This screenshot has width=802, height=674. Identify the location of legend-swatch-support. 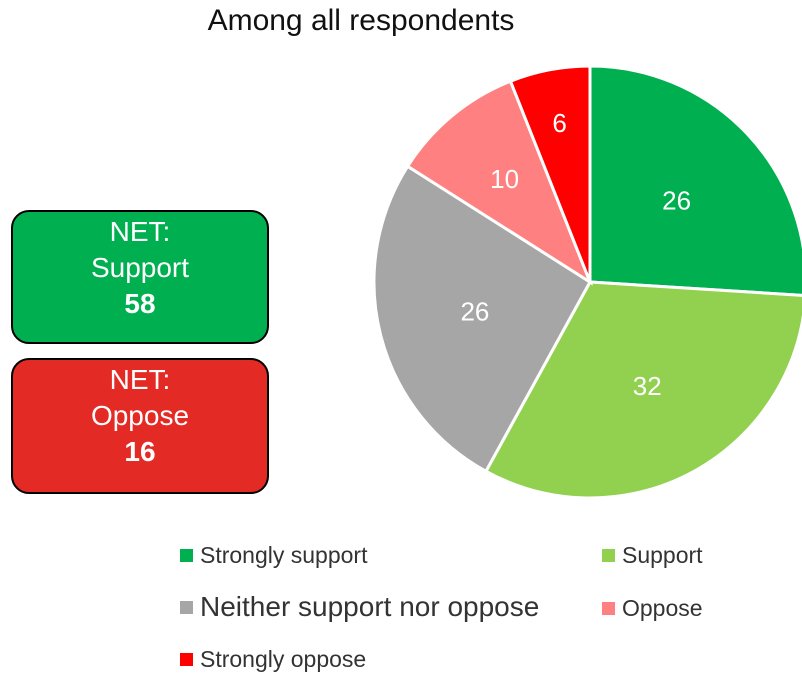
(608, 555).